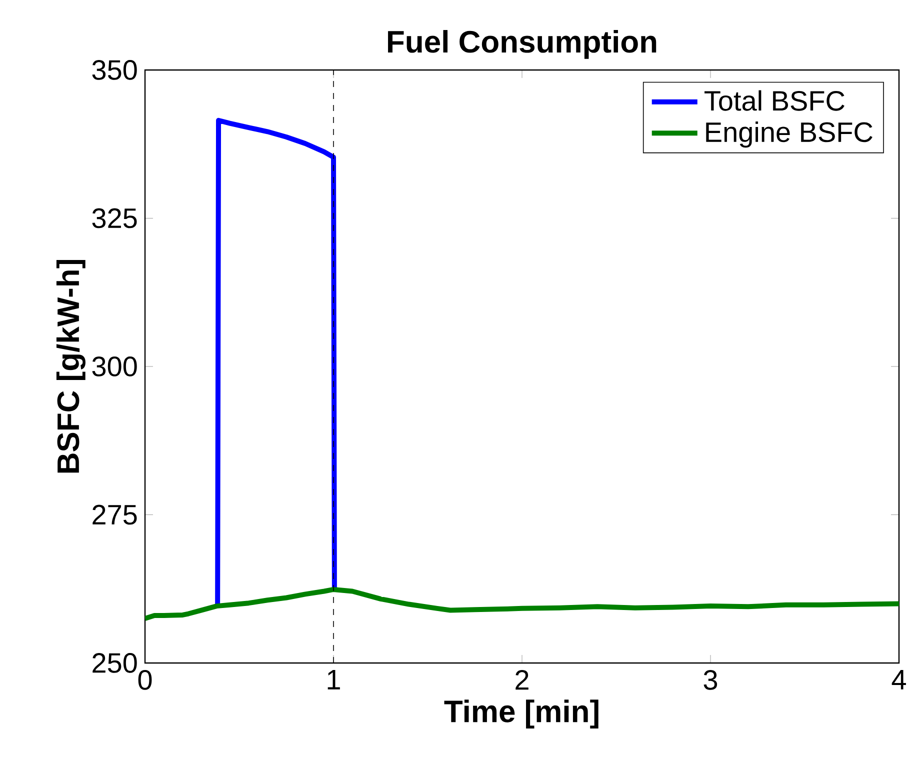 The width and height of the screenshot is (909, 763). Describe the element at coordinates (114, 366) in the screenshot. I see `y-tick-label: 300` at that location.